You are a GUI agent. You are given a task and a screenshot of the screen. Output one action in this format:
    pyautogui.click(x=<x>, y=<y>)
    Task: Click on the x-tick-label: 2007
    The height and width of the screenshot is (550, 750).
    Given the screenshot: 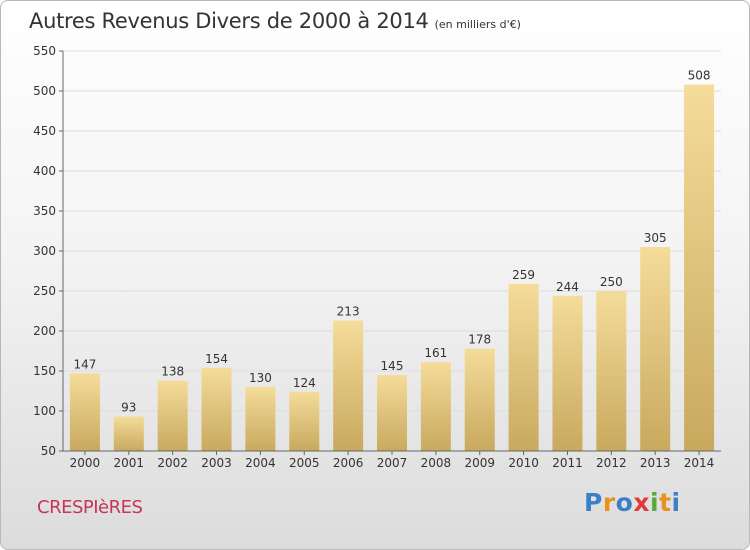 What is the action you would take?
    pyautogui.click(x=392, y=463)
    